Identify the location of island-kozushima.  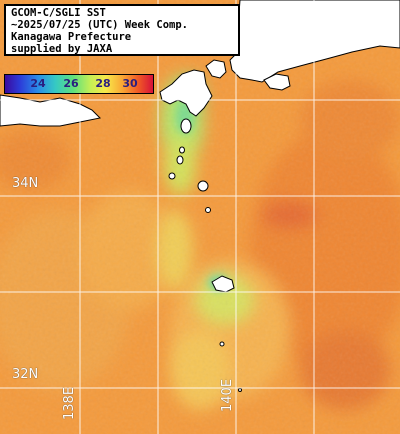
(172, 176).